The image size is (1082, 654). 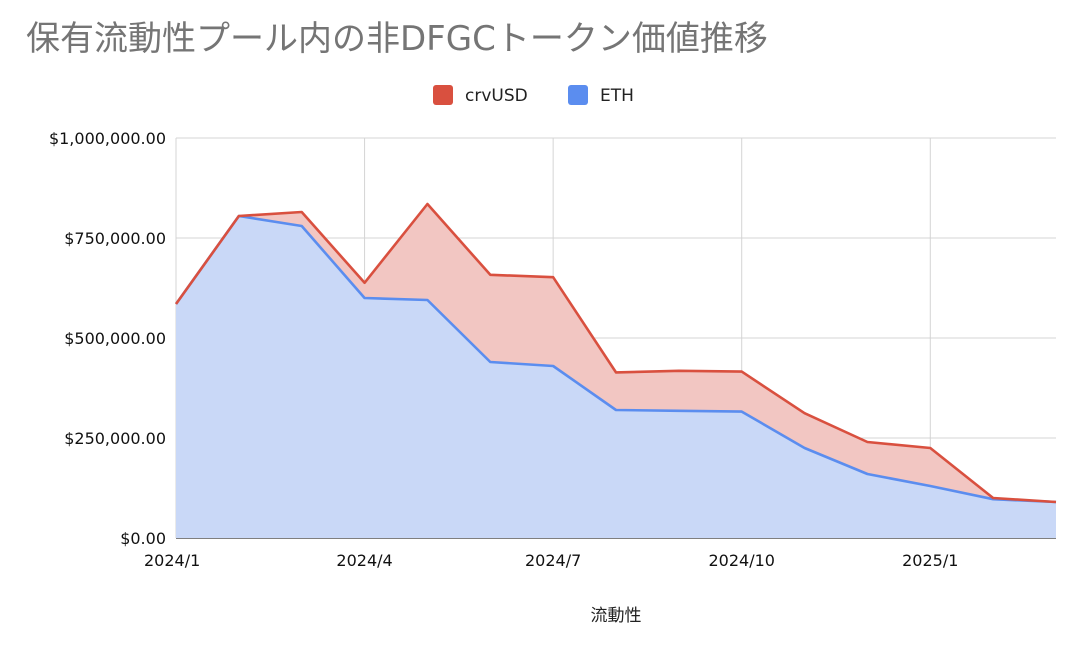 What do you see at coordinates (143, 538) in the screenshot?
I see `y-tick-label: $0.00` at bounding box center [143, 538].